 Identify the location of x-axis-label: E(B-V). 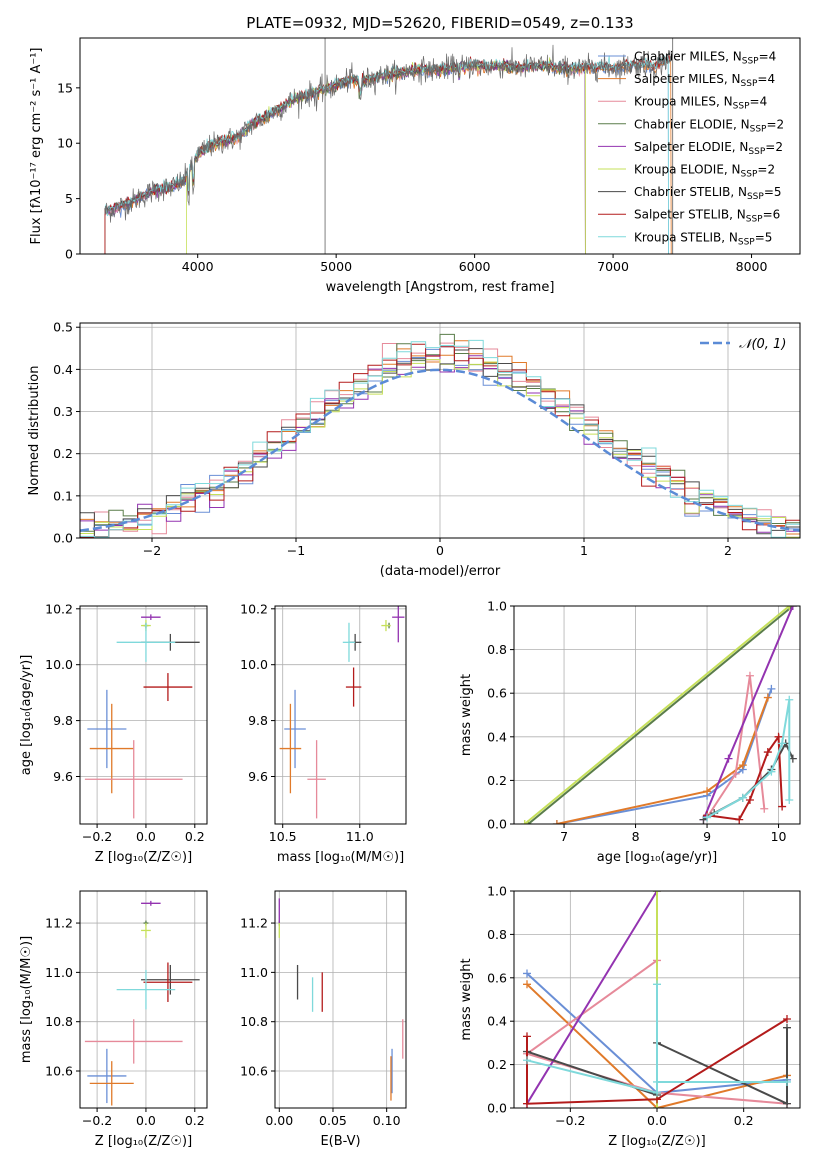
(340, 1141).